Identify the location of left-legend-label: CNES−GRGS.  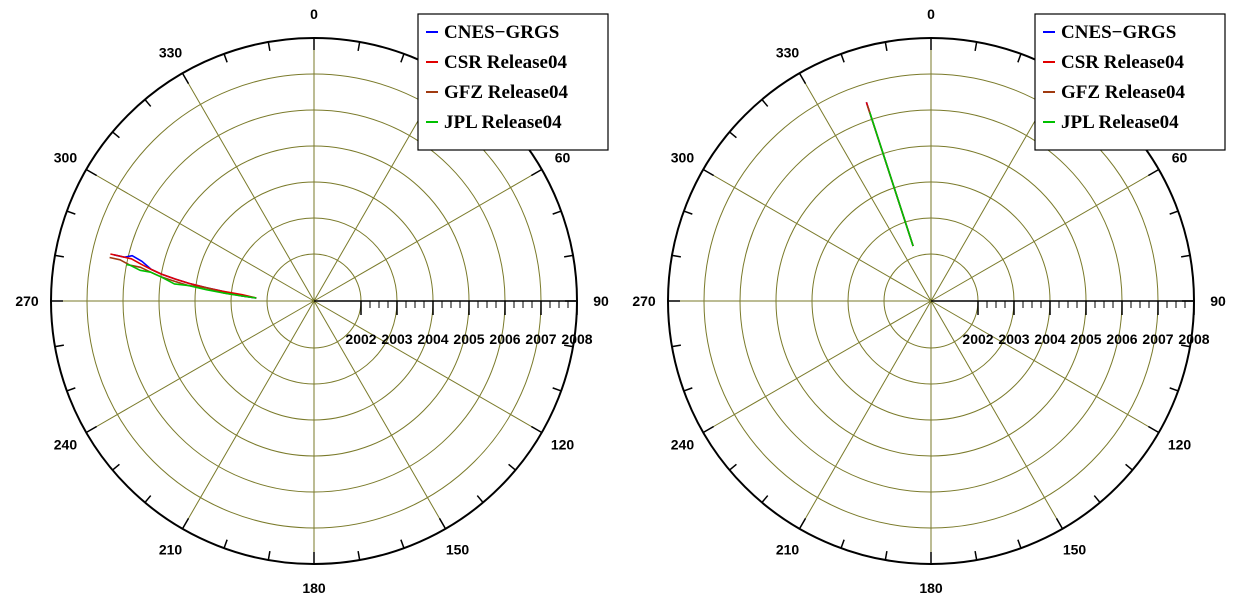
(501, 32).